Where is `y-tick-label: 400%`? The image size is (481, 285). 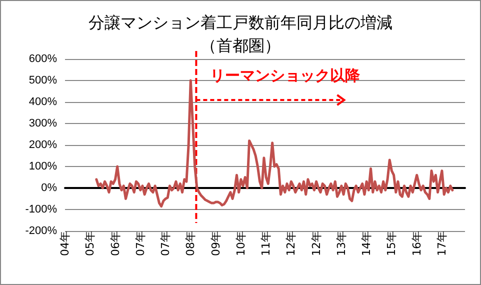 y-tick-label: 400% is located at coordinates (43, 102).